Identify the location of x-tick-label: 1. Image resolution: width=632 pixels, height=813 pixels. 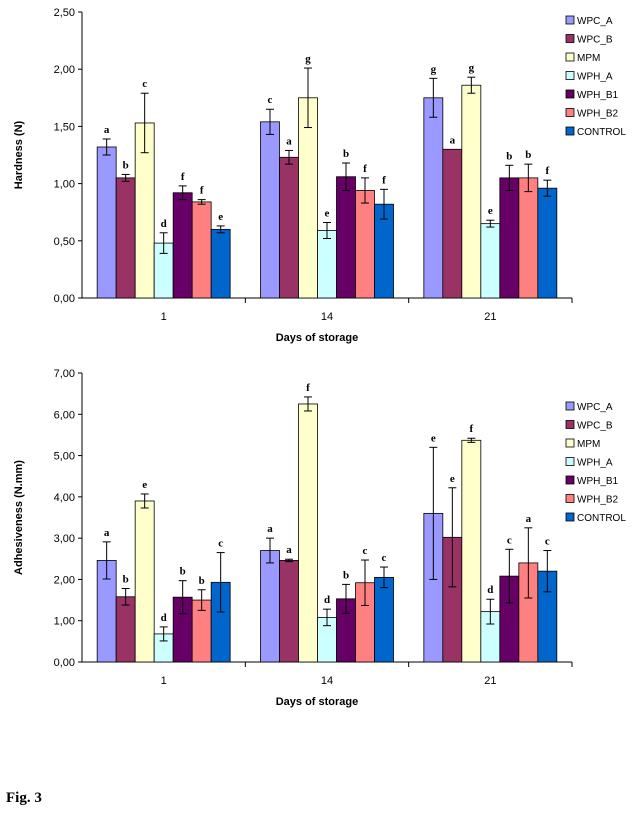
(164, 681).